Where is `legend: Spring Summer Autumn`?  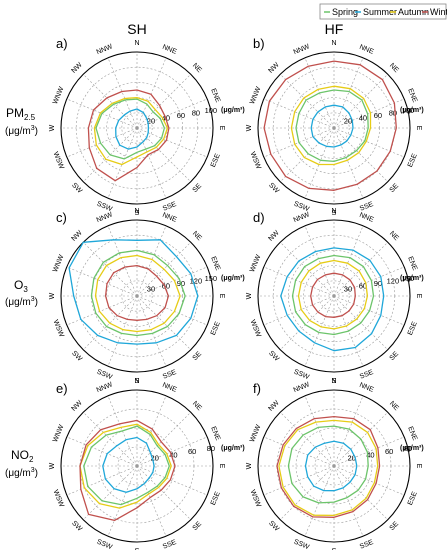
legend: Spring Summer Autumn is located at coordinates (383, 11).